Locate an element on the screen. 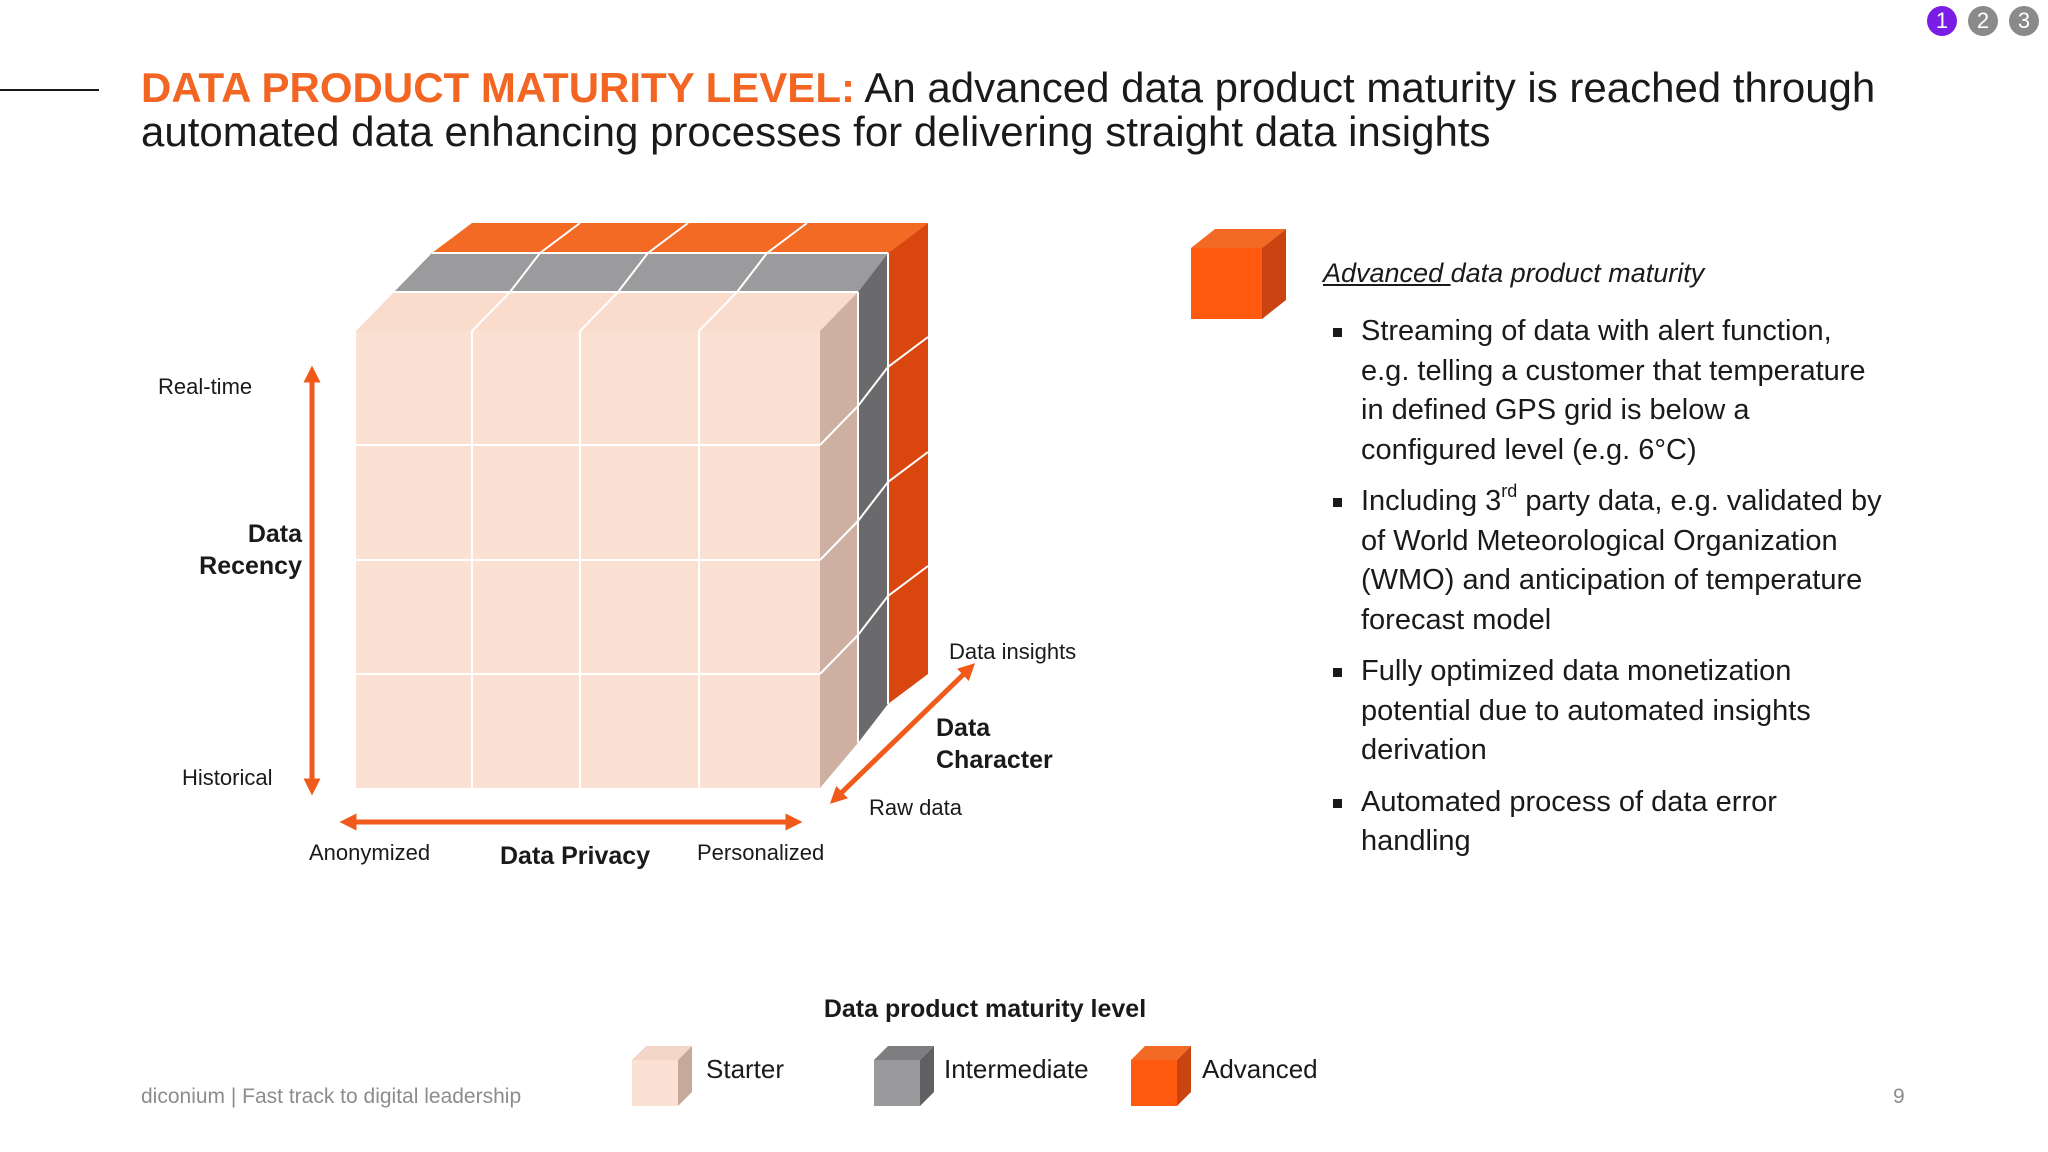  legend-label-intermediate: Intermediate is located at coordinates (1016, 1069).